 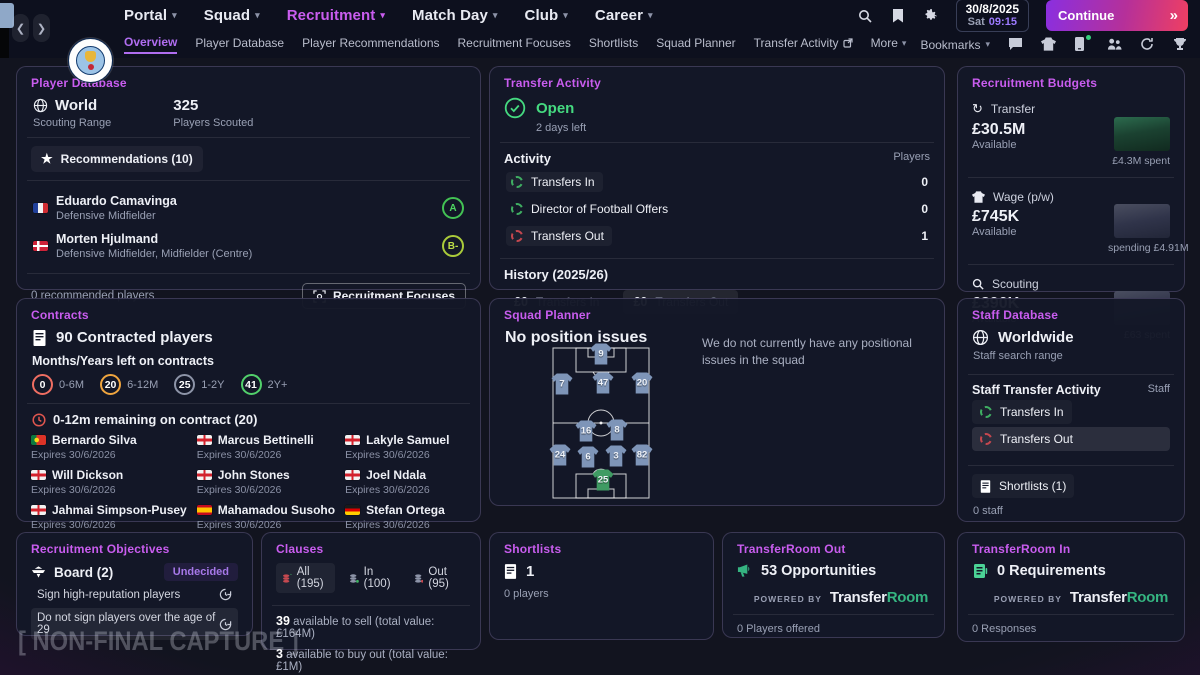 What do you see at coordinates (231, 15) in the screenshot?
I see `nav-squad: Squad ▾` at bounding box center [231, 15].